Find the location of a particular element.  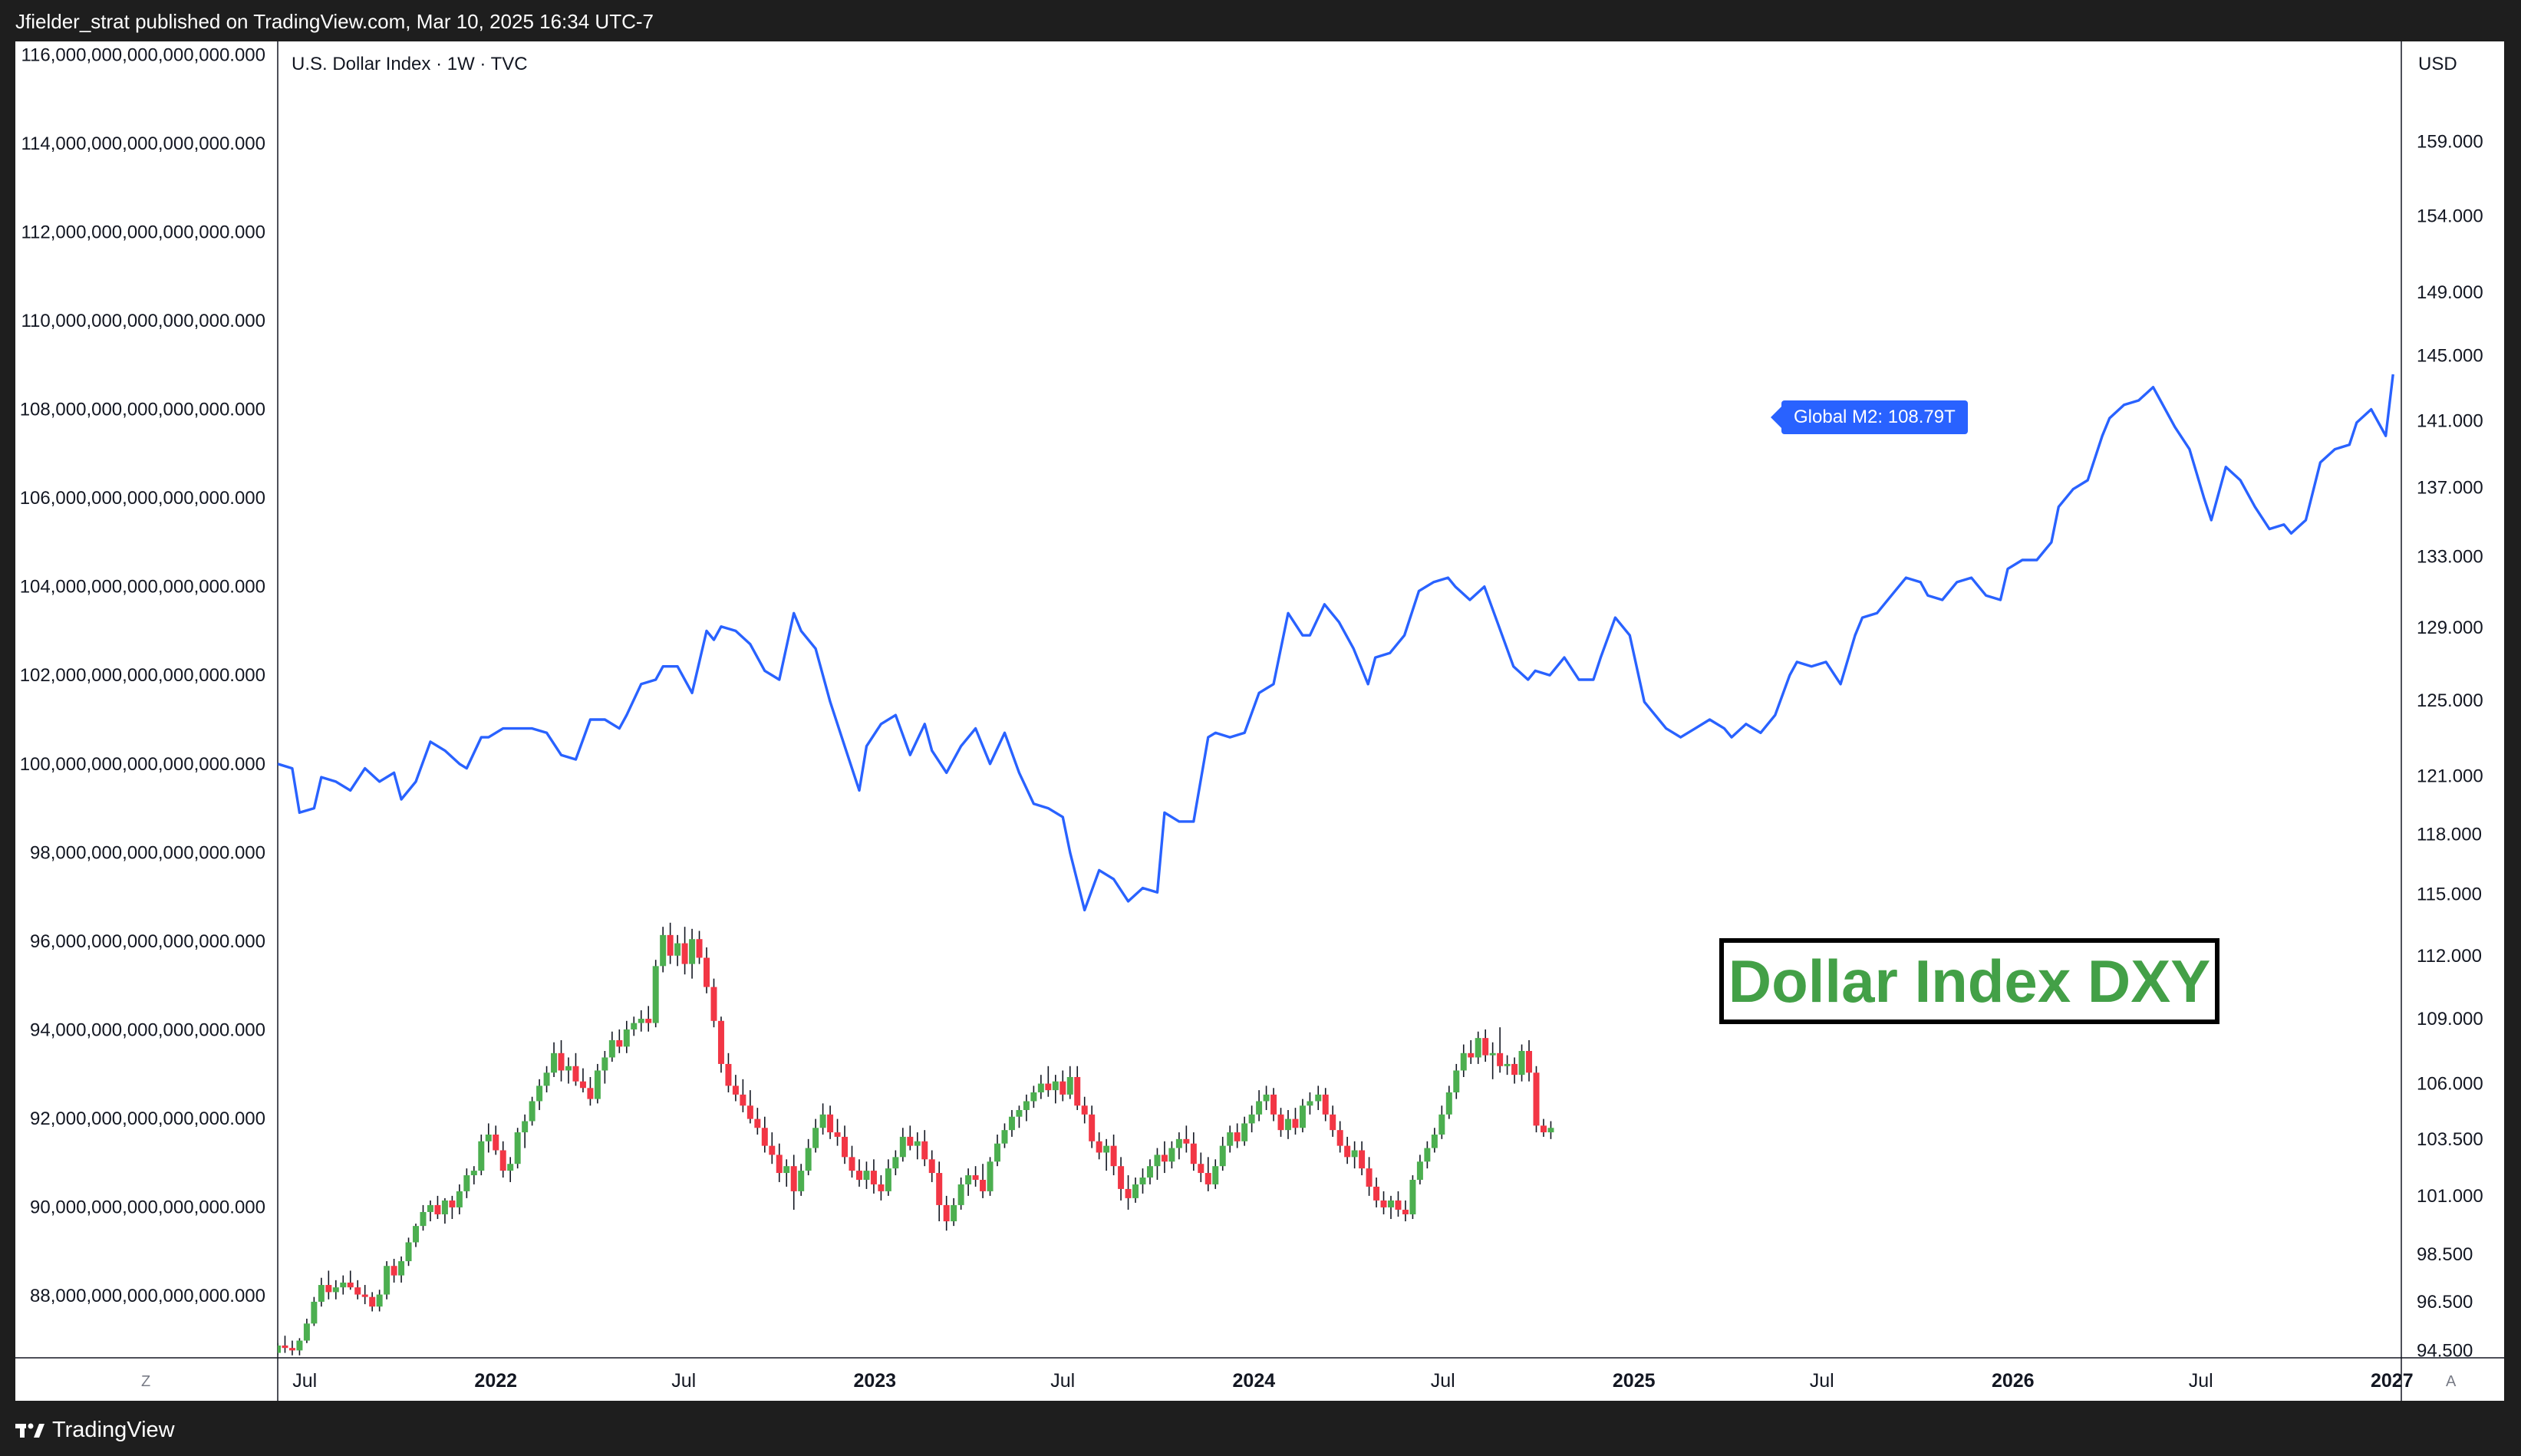

right-axis-tick-label: 145.000 is located at coordinates (2450, 356).